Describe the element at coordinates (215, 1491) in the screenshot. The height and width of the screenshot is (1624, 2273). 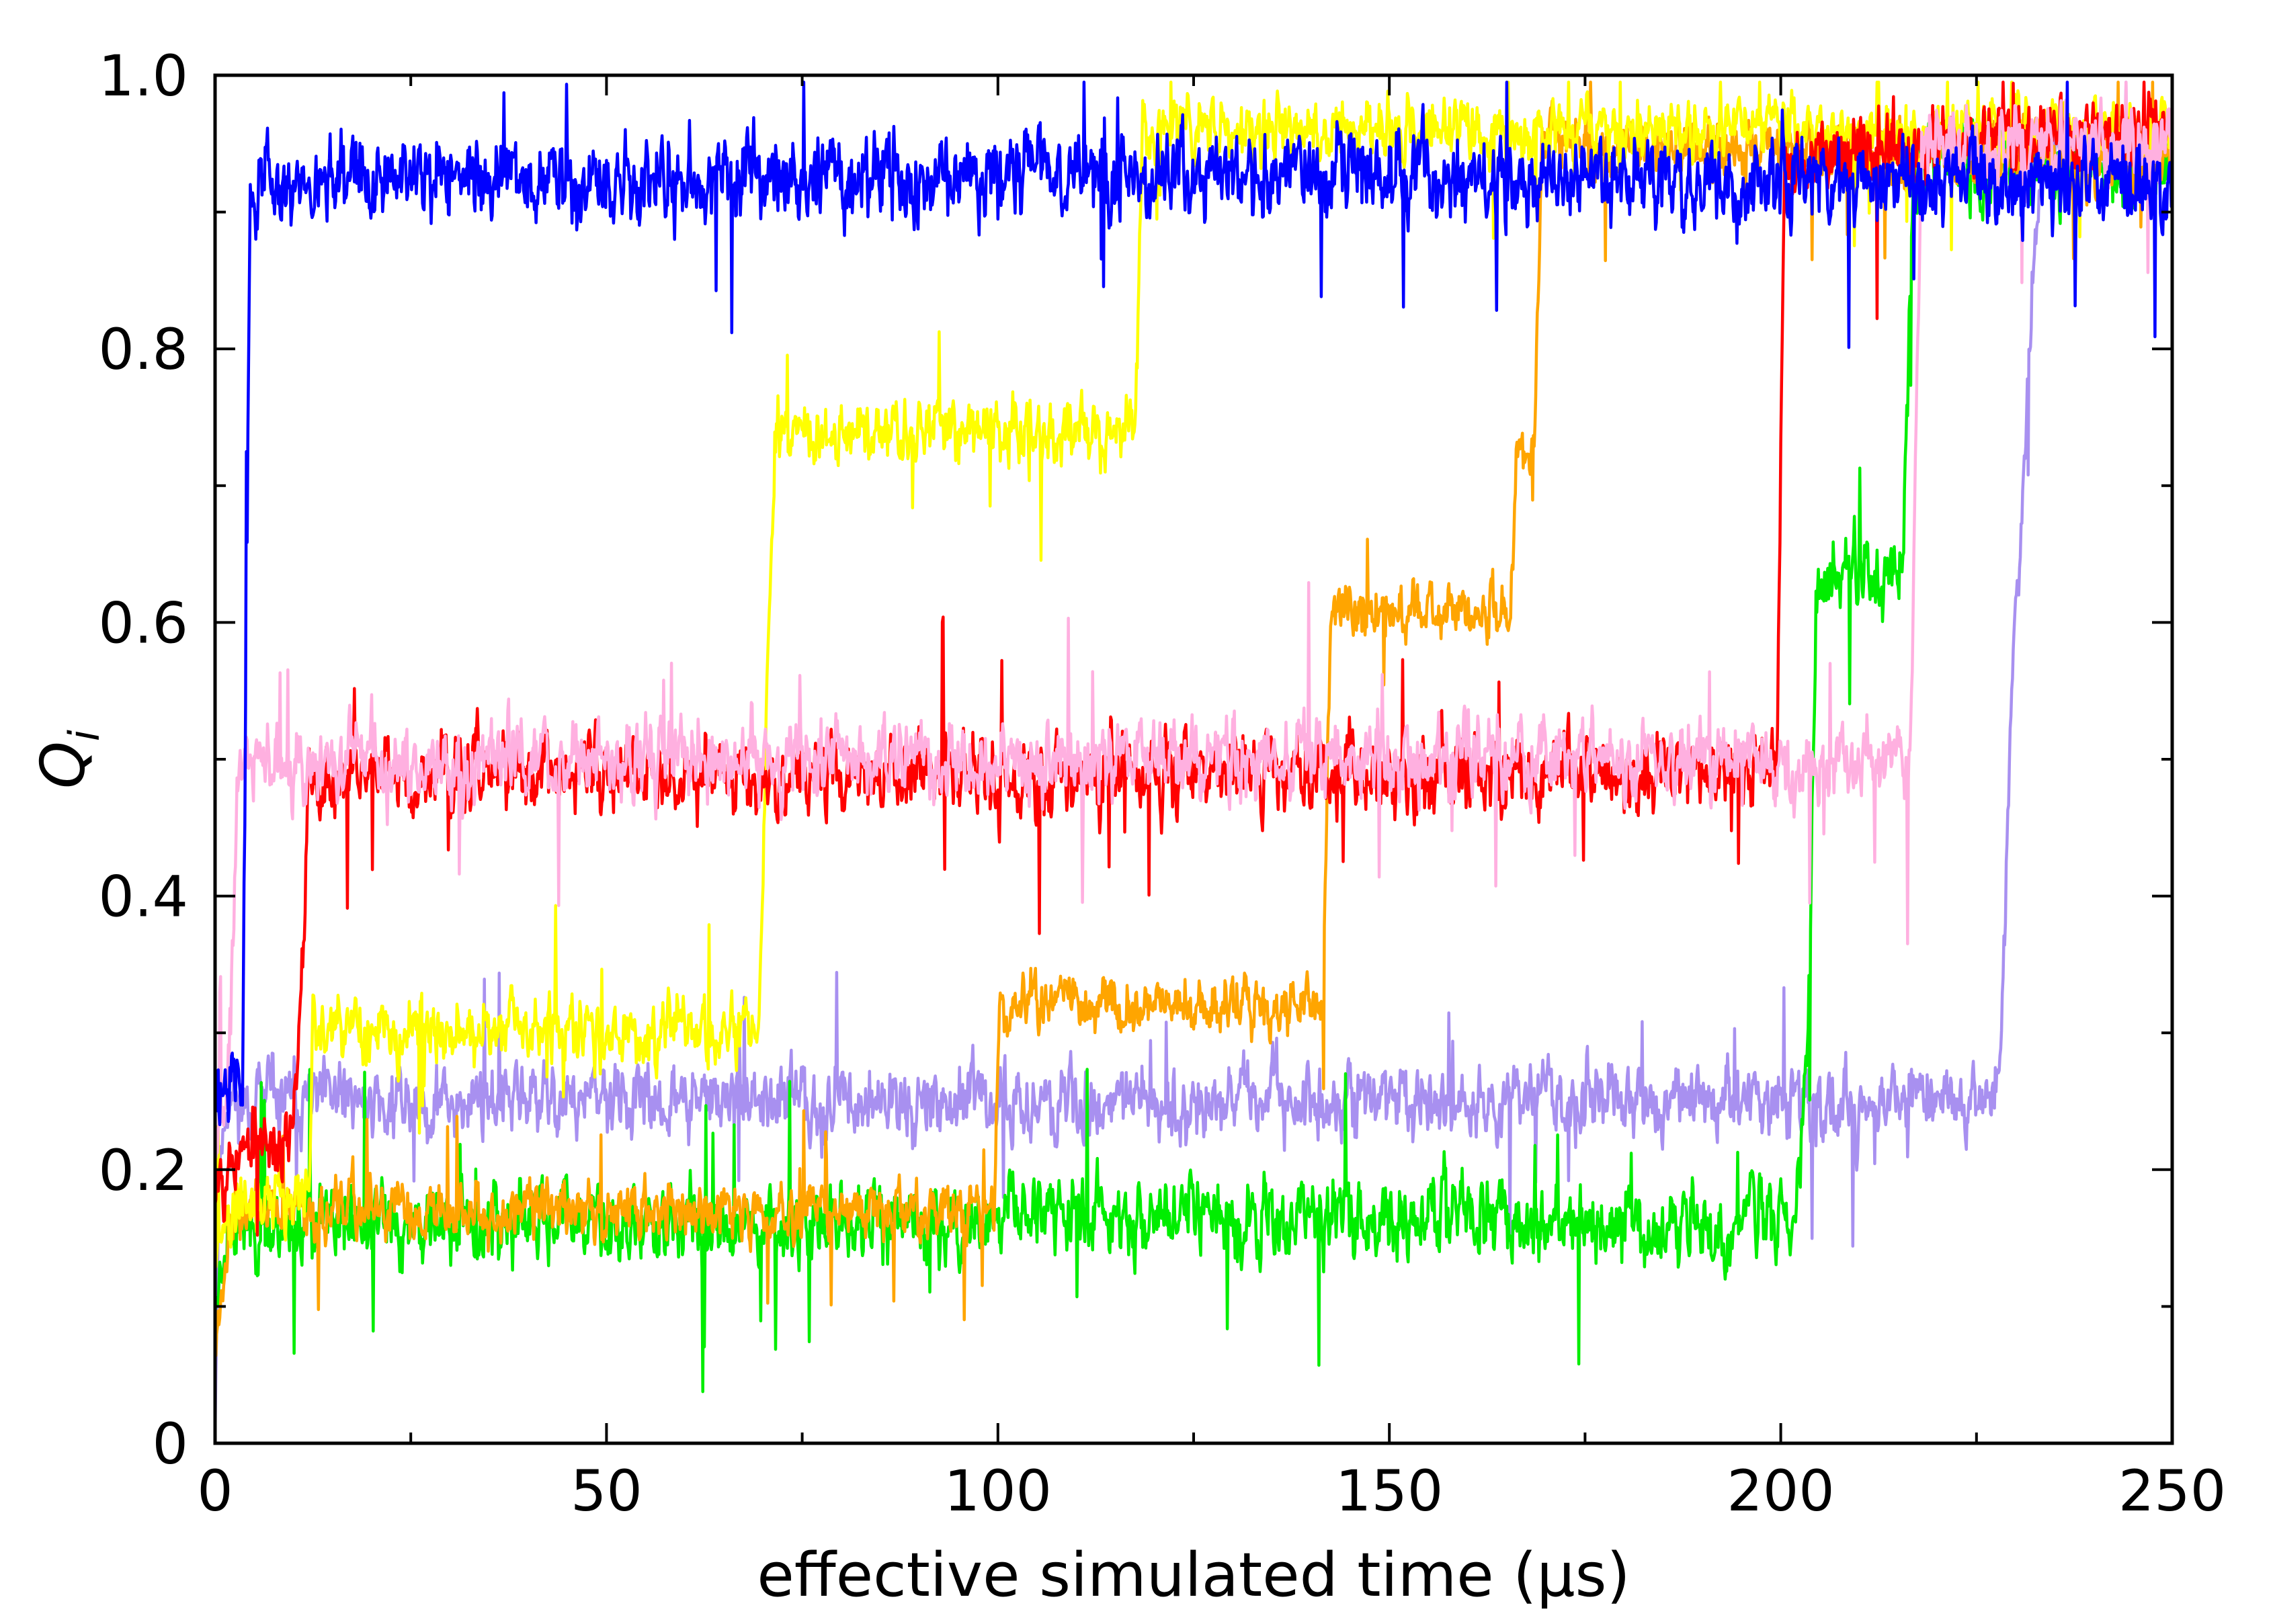
I see `x-tick-label: 0` at that location.